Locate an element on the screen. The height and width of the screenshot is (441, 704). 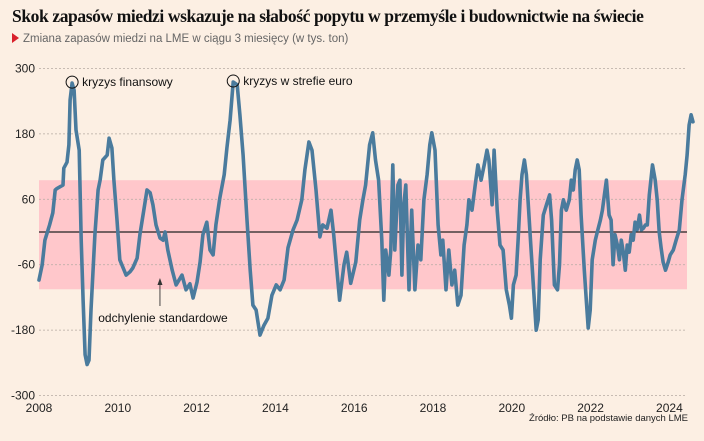
x-tick-label: 2024 is located at coordinates (669, 408).